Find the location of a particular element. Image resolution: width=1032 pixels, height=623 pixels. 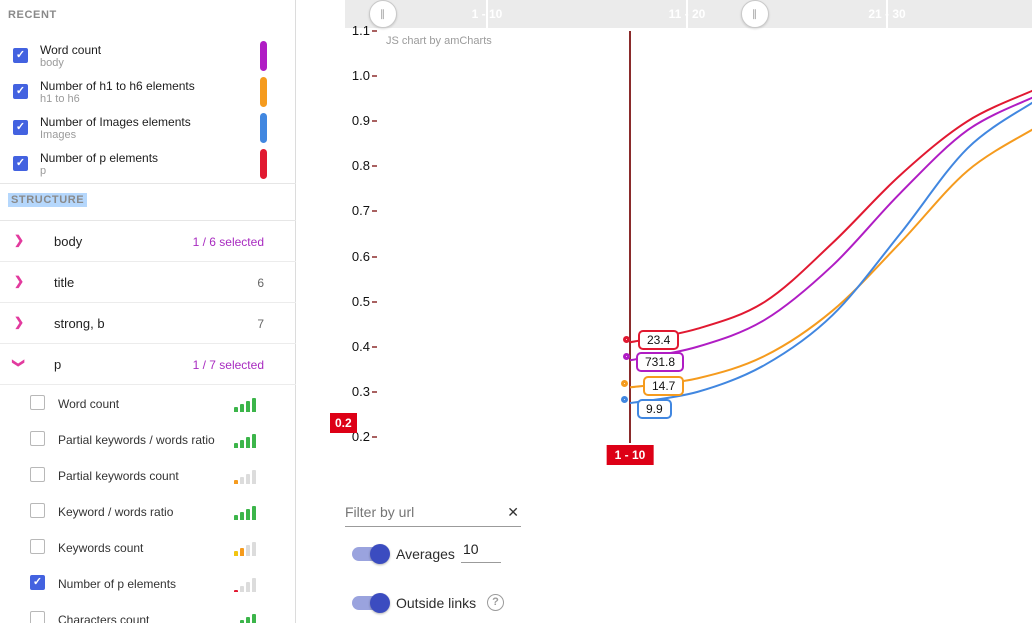

tree-row-strong-b: ❯ strong, b 7 is located at coordinates (148, 323).